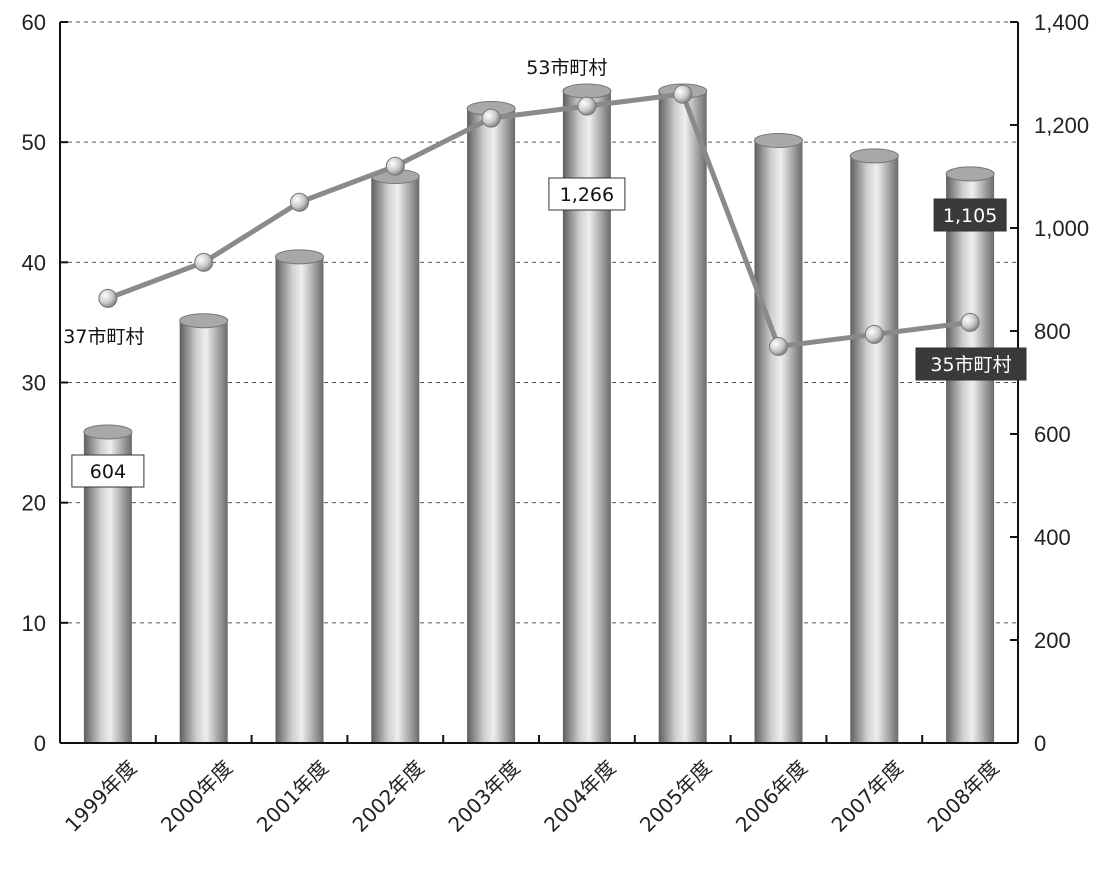 The height and width of the screenshot is (870, 1113). Describe the element at coordinates (771, 796) in the screenshot. I see `category-label: 2006年度` at that location.